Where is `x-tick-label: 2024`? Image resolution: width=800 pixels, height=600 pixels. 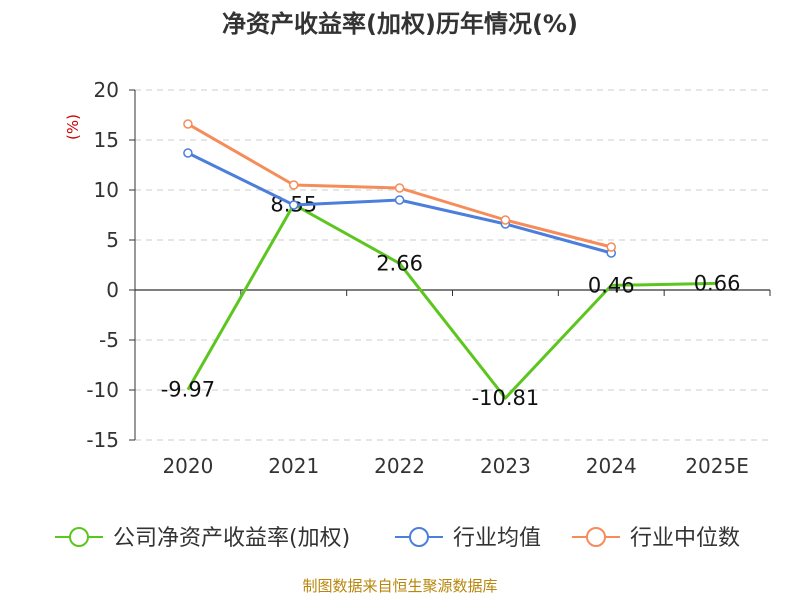
x-tick-label: 2024 is located at coordinates (611, 466).